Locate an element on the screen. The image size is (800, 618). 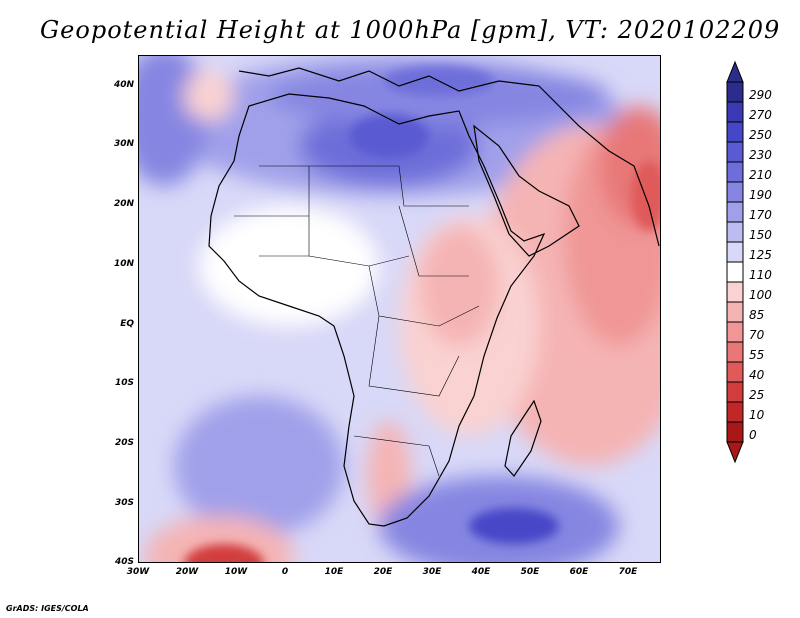
colorbar-bottom-arrow is located at coordinates (735, 452).